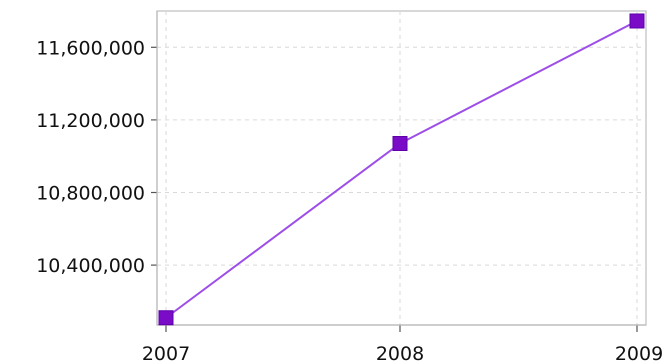 The image size is (664, 364). I want to click on x-tick-label: 2008, so click(400, 353).